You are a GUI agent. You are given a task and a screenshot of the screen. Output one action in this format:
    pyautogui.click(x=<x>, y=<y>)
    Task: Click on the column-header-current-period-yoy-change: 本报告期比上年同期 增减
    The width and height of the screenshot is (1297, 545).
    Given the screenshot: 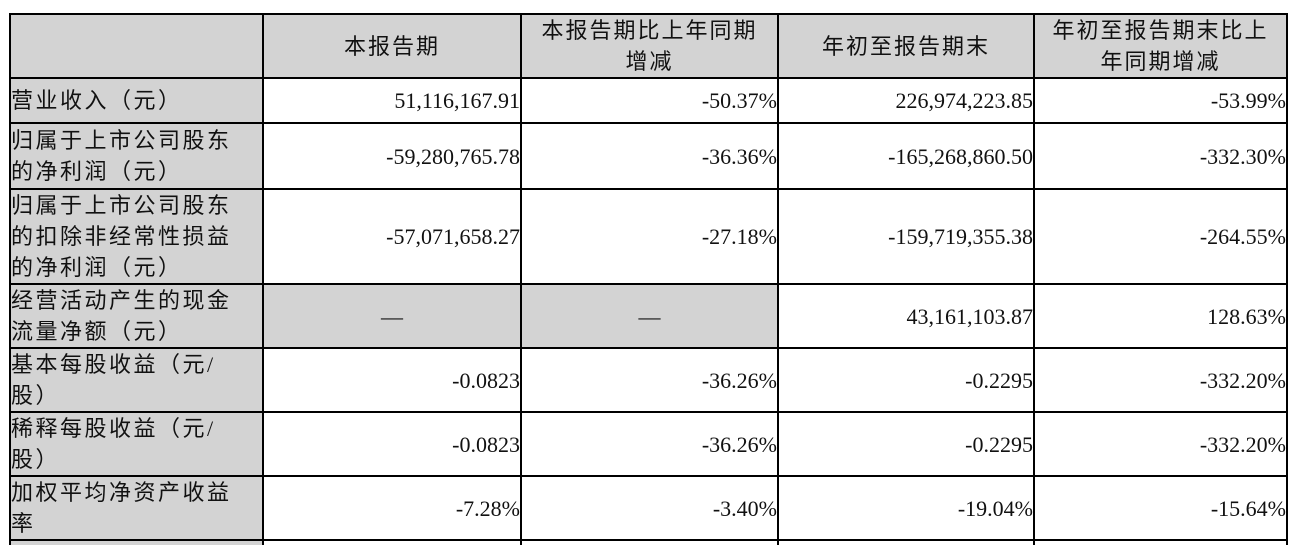 What is the action you would take?
    pyautogui.click(x=649, y=46)
    